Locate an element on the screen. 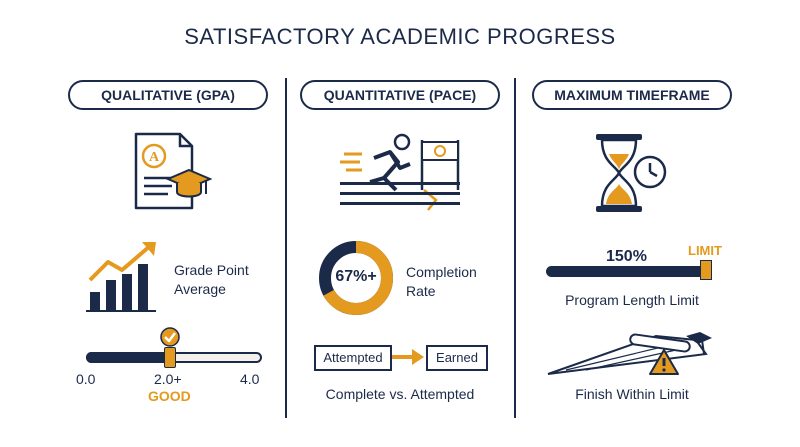 Image resolution: width=800 pixels, height=447 pixels. clock-icon is located at coordinates (650, 172).